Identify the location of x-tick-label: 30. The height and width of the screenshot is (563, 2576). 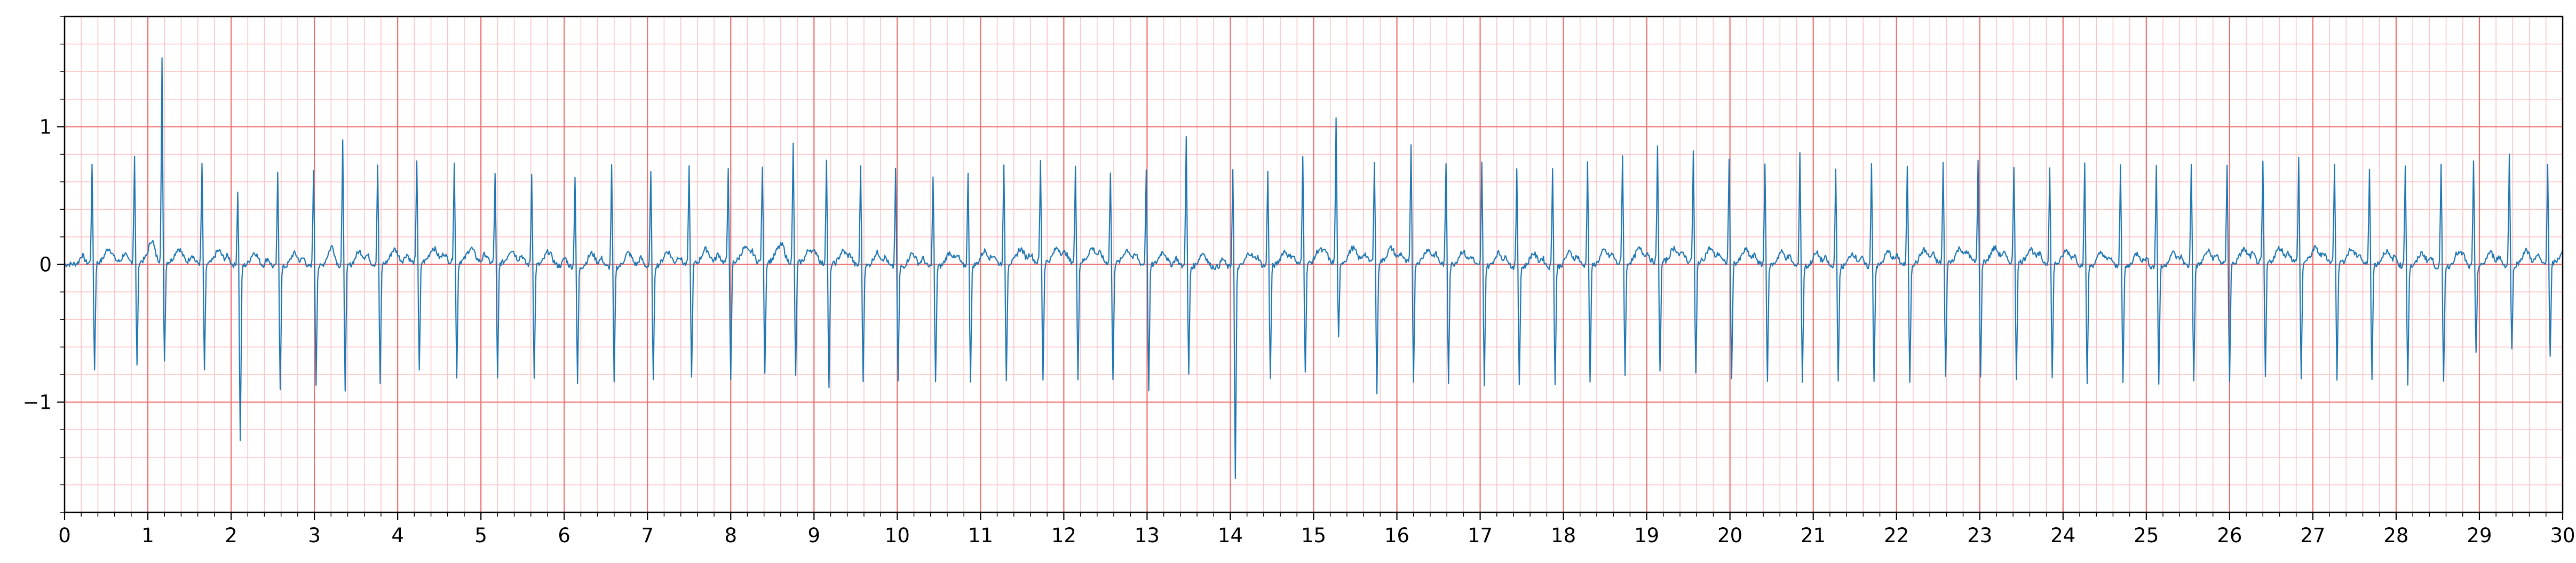
(2562, 535).